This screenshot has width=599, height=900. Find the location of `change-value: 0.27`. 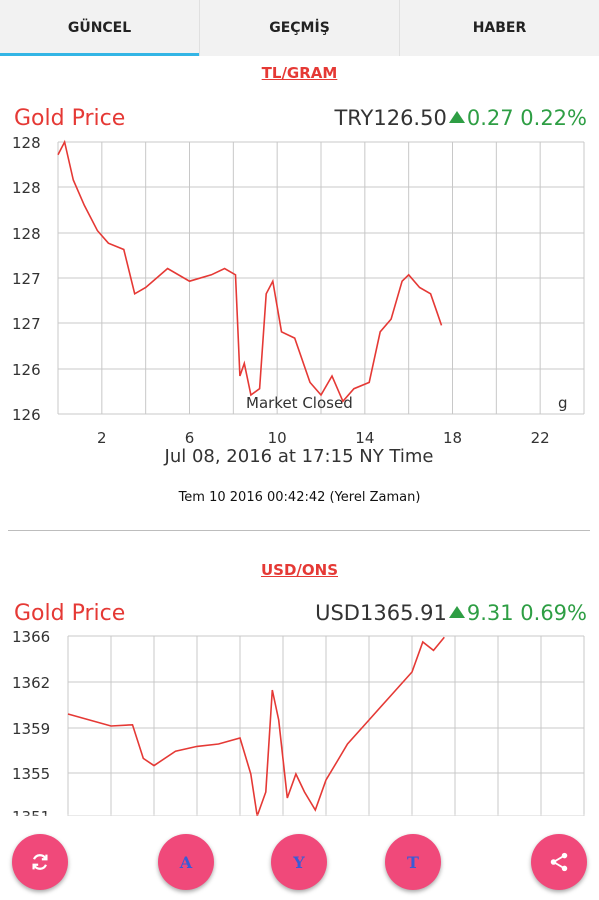

change-value: 0.27 is located at coordinates (490, 118).